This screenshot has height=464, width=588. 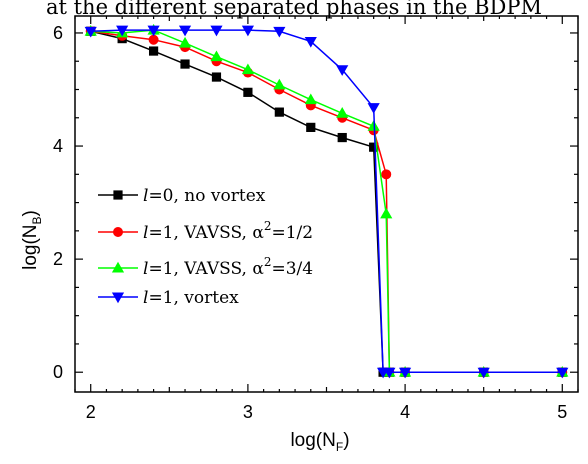 I want to click on legend-entry-2: l=1, VAVSS, α2=3/4, so click(x=205, y=267).